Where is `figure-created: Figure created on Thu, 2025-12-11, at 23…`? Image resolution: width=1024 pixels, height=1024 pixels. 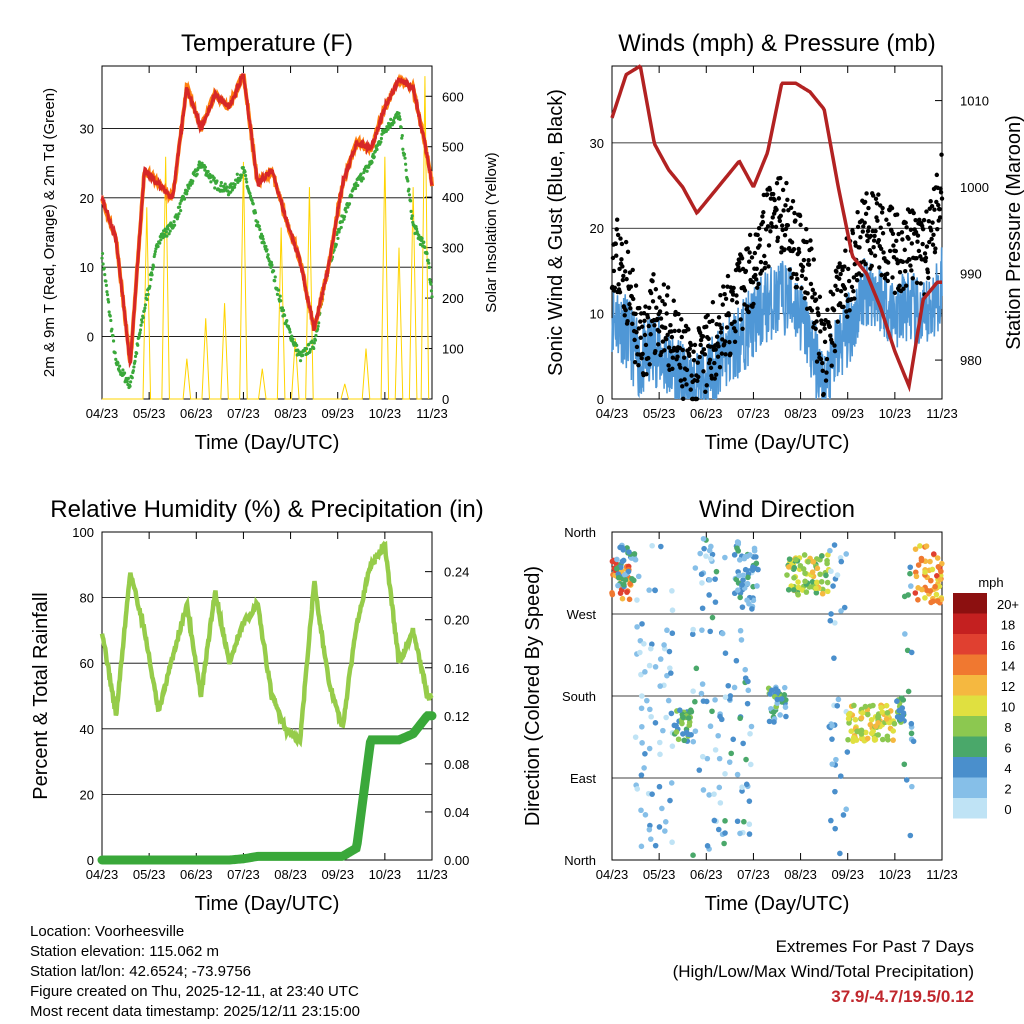
figure-created: Figure created on Thu, 2025-12-11, at 23… is located at coordinates (194, 991).